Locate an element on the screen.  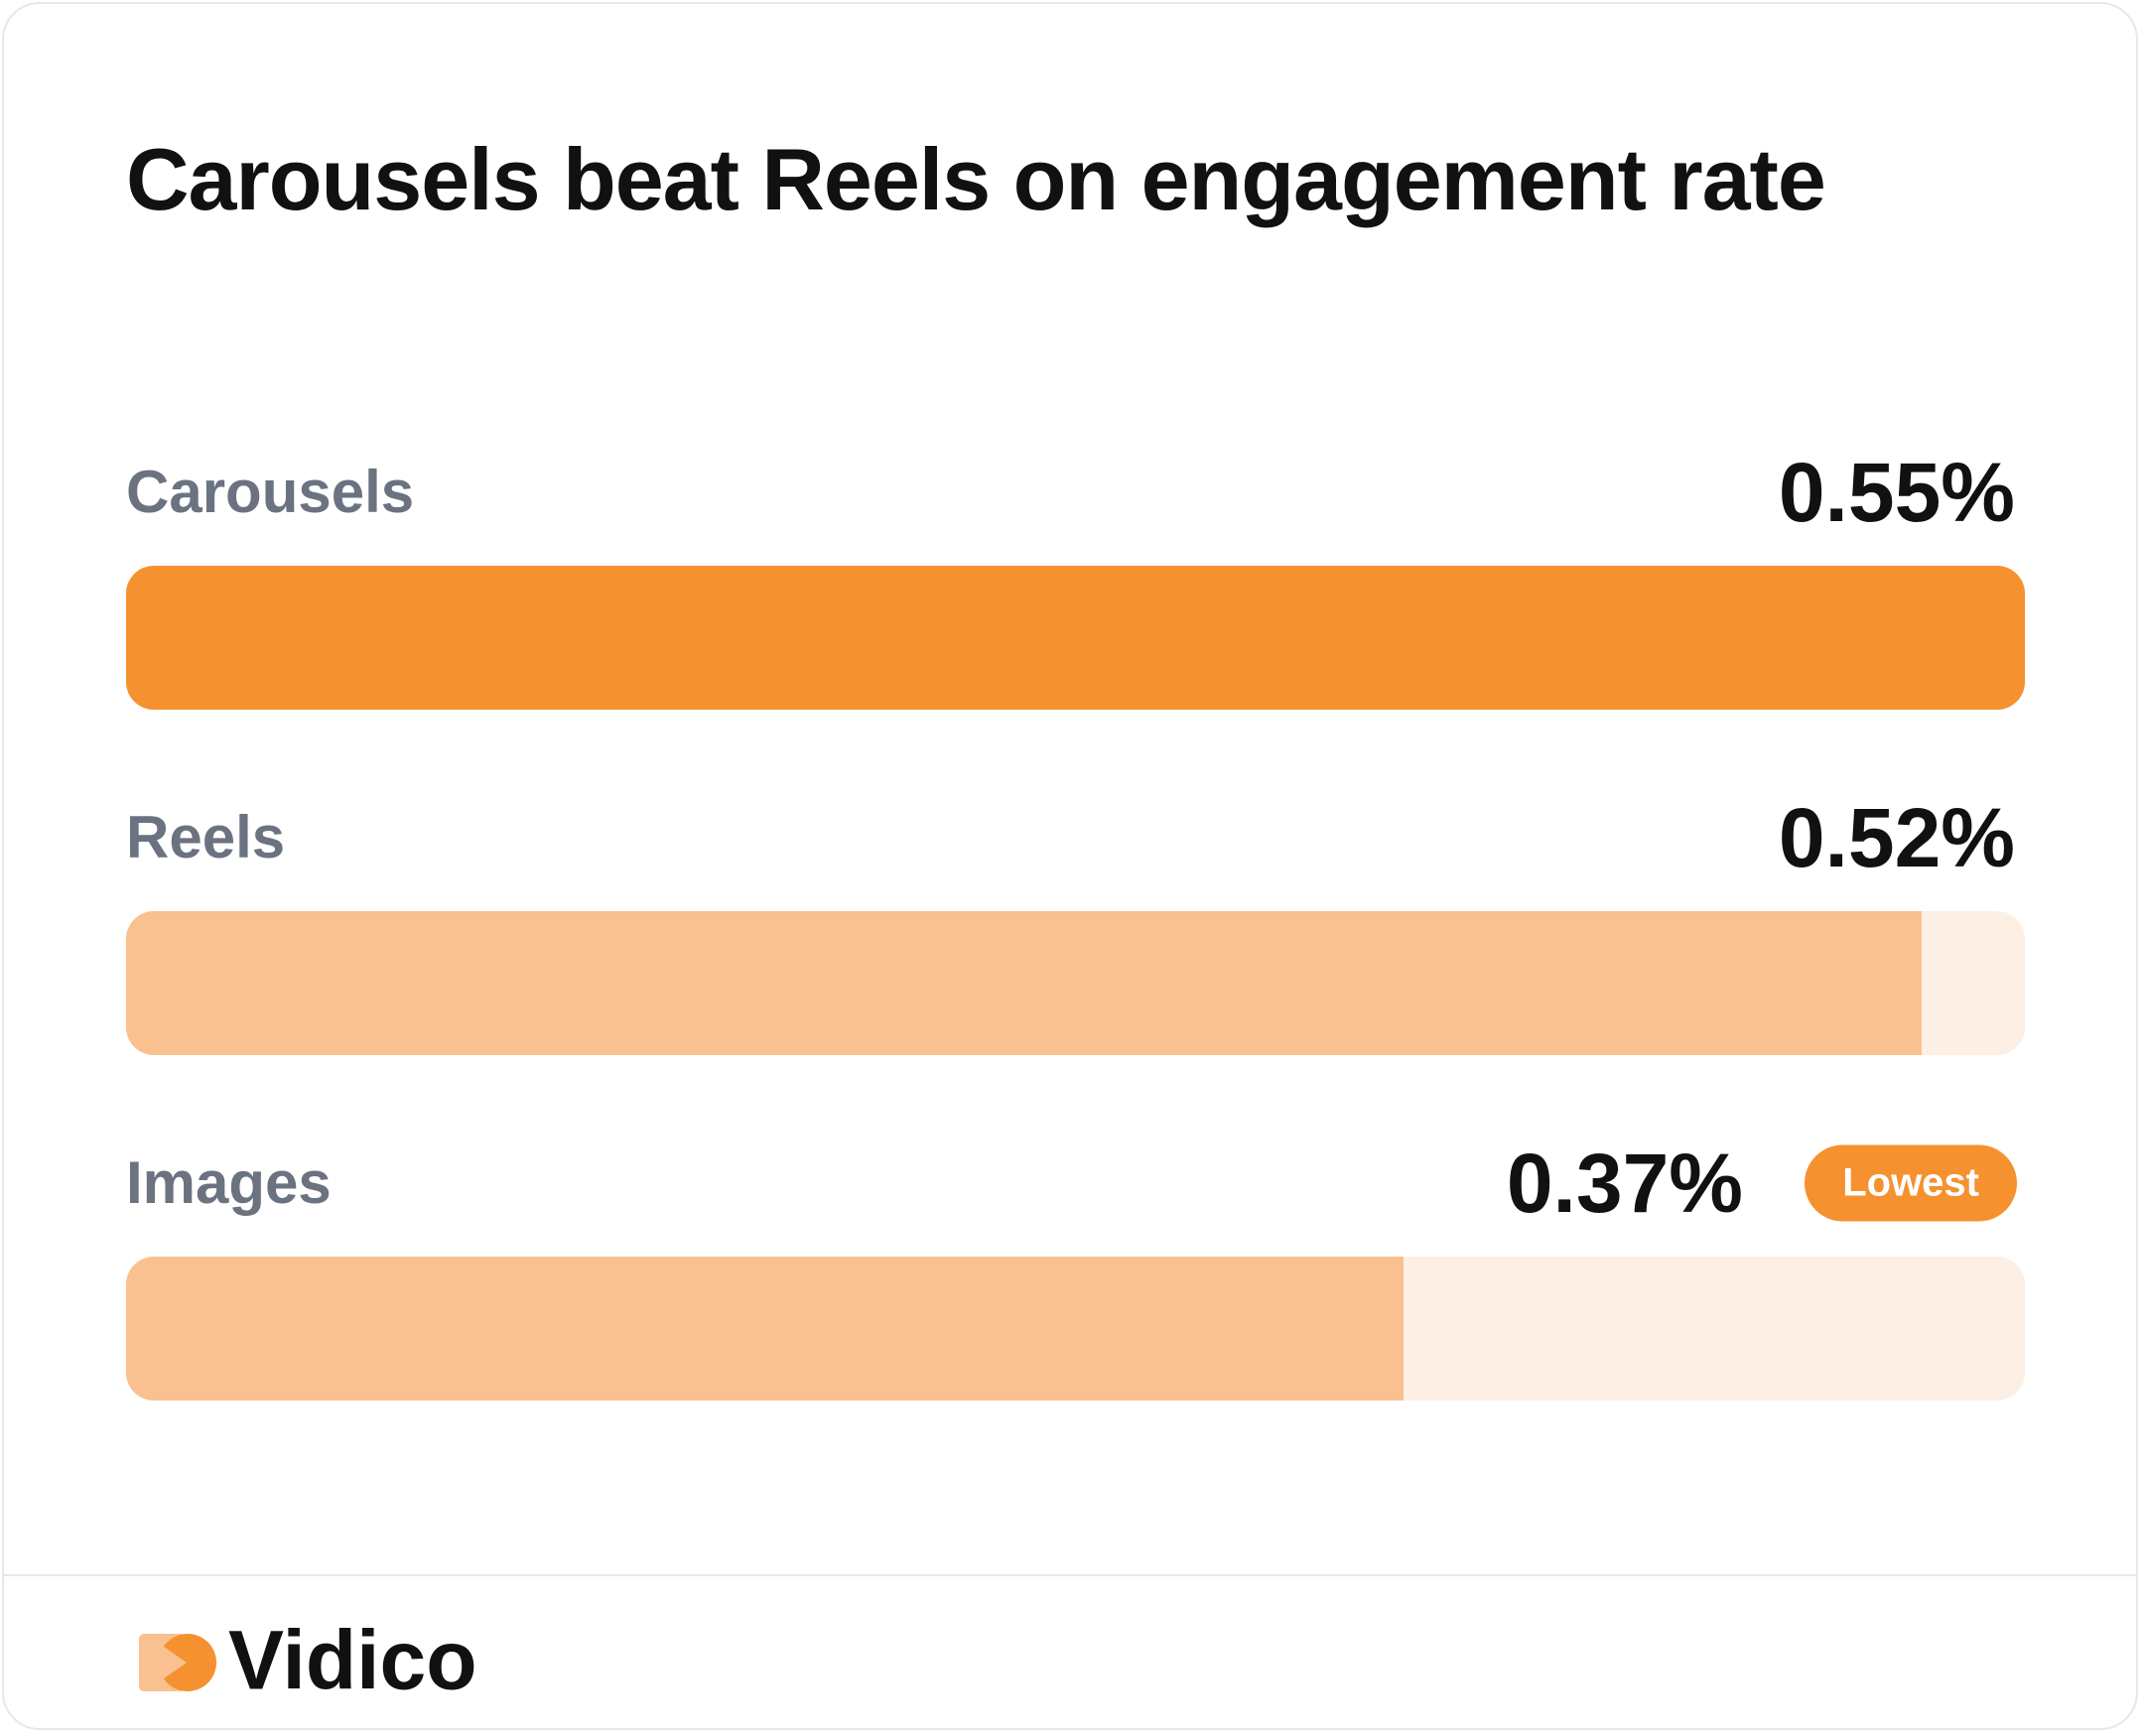
value-label: 0.37% is located at coordinates (1624, 1183).